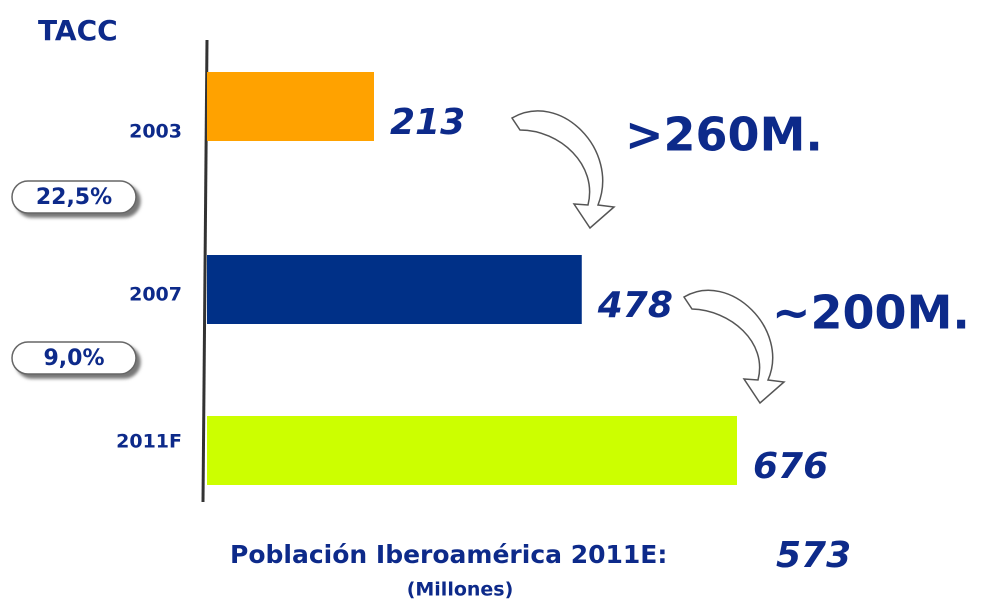 This screenshot has width=987, height=608. What do you see at coordinates (155, 132) in the screenshot?
I see `category-label: 2003` at bounding box center [155, 132].